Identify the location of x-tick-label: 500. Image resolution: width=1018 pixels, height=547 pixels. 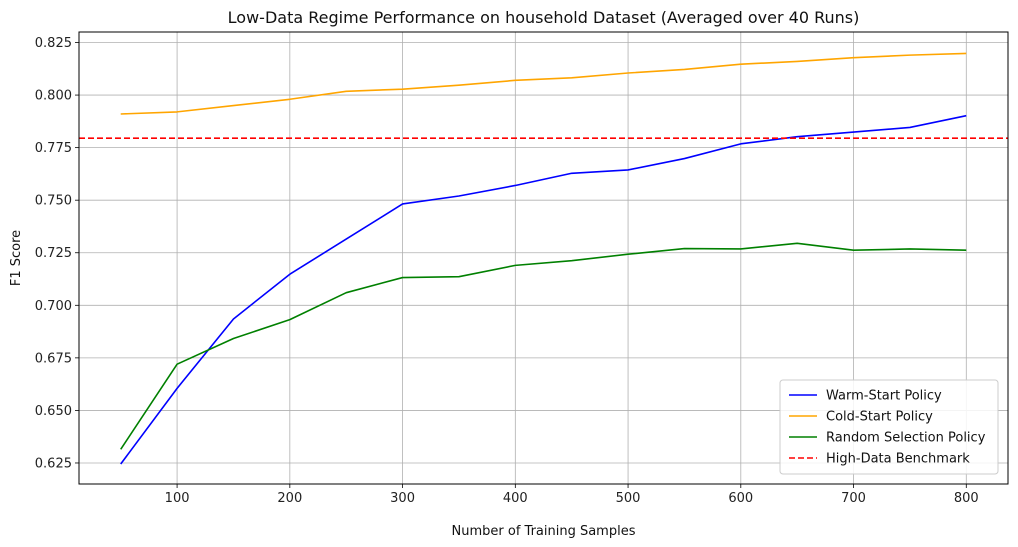
(628, 498).